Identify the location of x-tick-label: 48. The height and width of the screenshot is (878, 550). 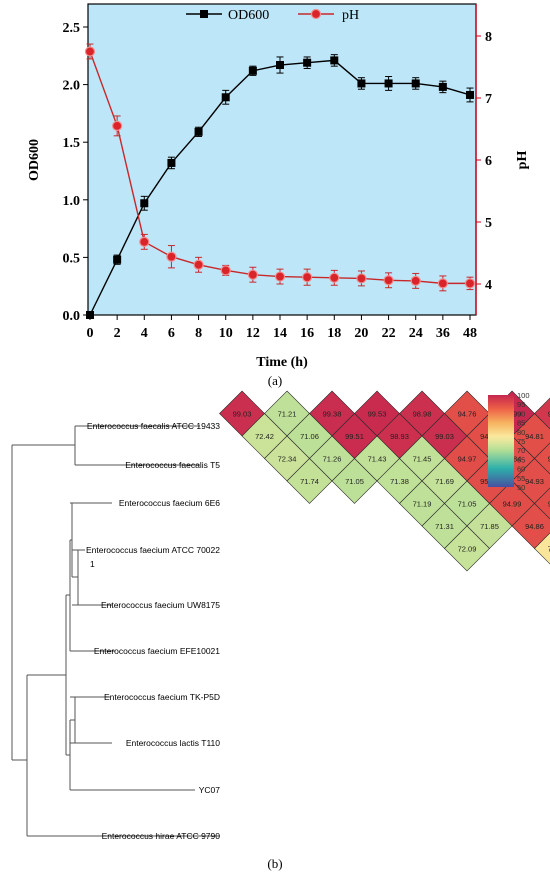
(470, 333).